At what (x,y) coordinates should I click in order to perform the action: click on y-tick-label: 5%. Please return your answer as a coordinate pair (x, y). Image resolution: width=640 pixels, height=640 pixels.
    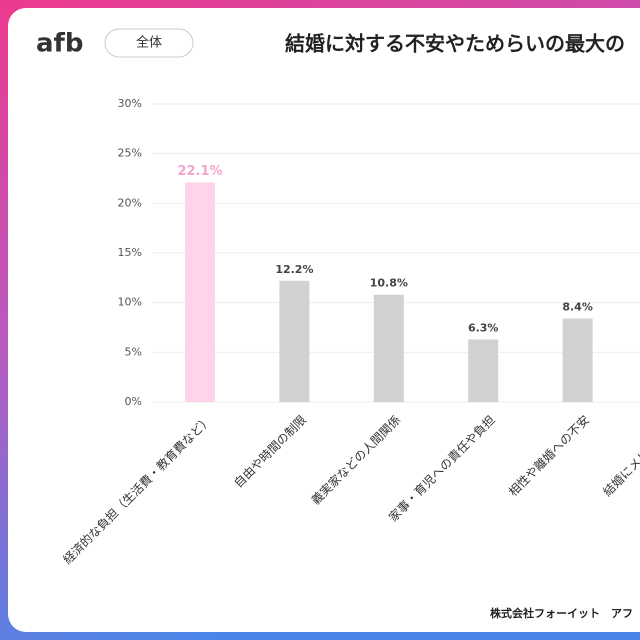
    Looking at the image, I should click on (133, 351).